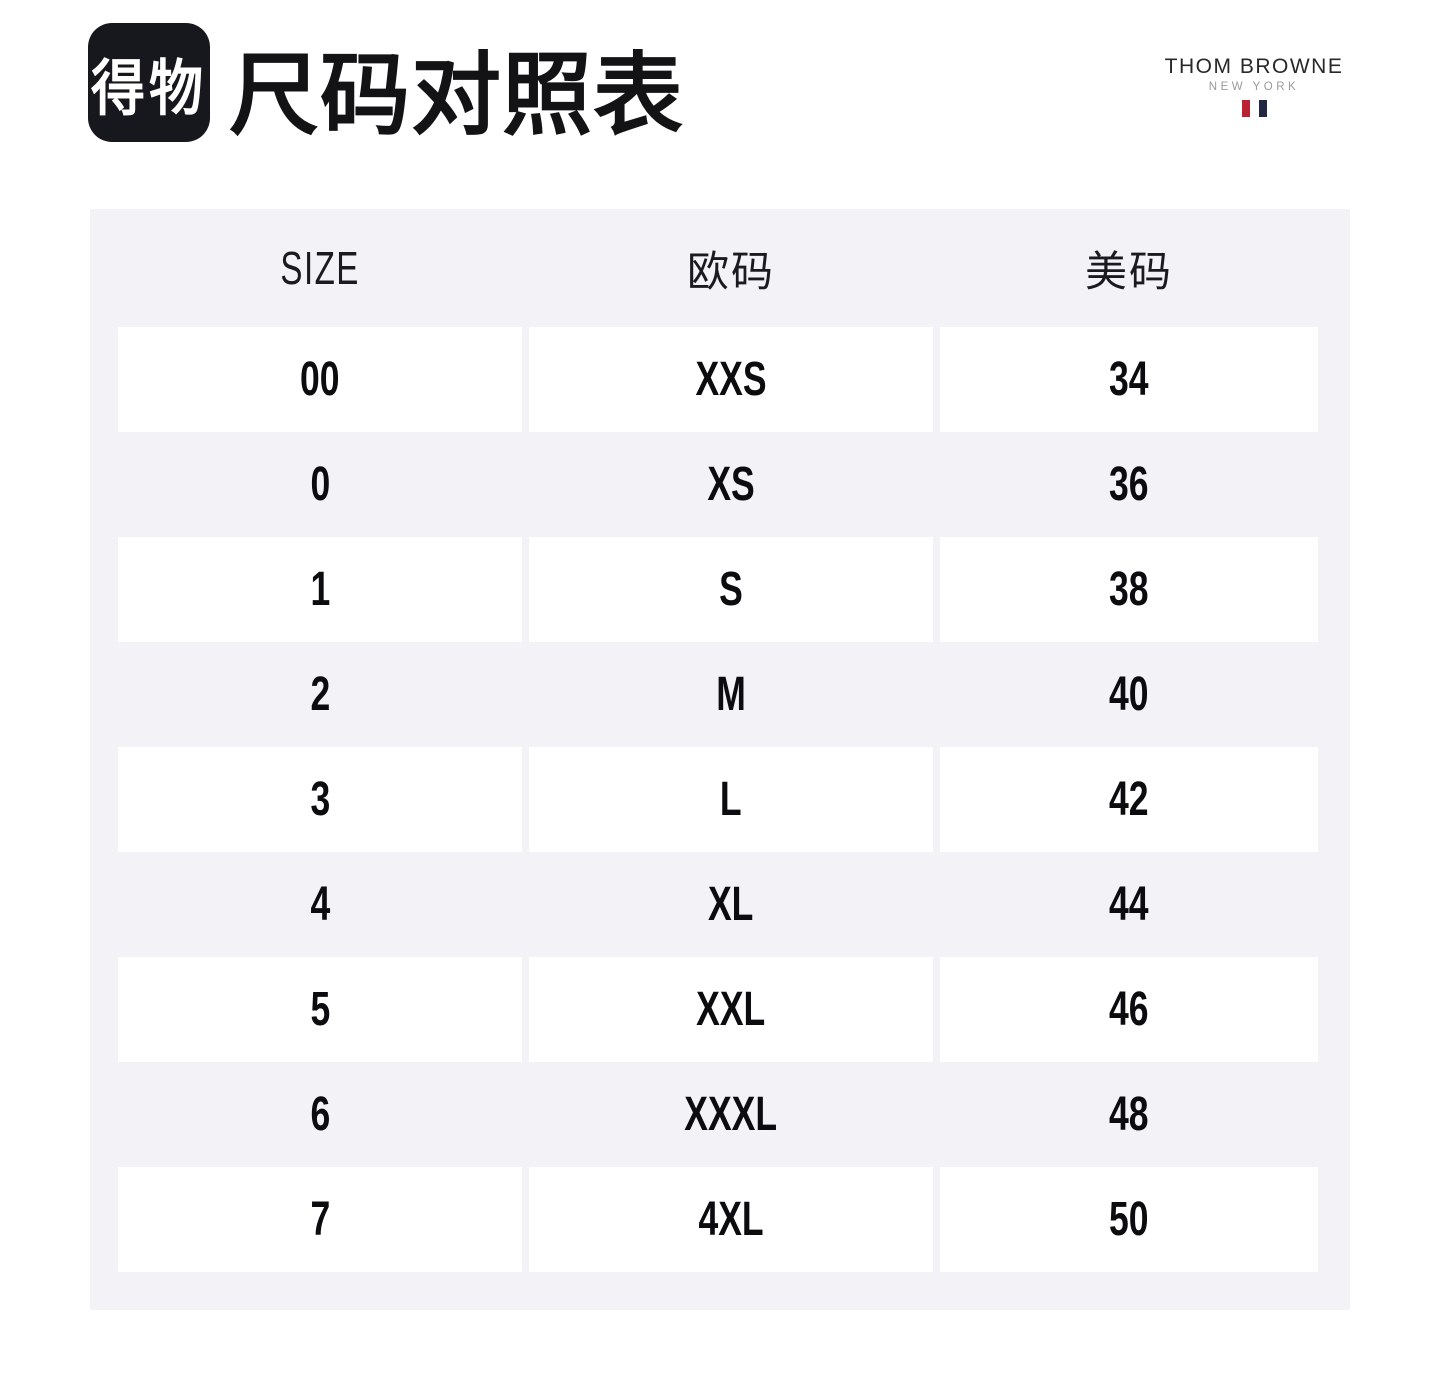  I want to click on eu-cell: XXS, so click(731, 379).